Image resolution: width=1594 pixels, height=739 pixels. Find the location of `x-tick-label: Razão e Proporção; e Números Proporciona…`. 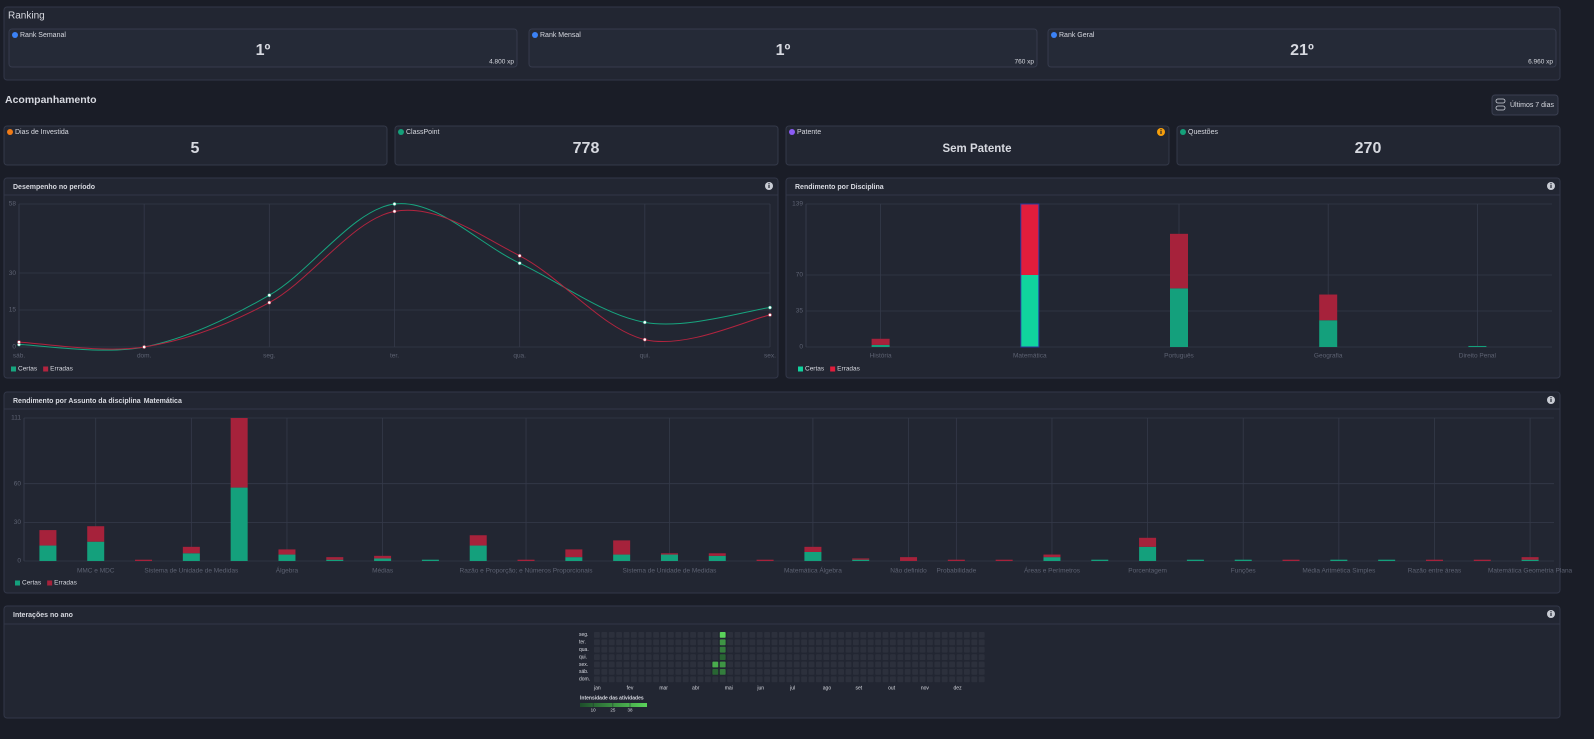

x-tick-label: Razão e Proporção; e Números Proporciona… is located at coordinates (527, 571).